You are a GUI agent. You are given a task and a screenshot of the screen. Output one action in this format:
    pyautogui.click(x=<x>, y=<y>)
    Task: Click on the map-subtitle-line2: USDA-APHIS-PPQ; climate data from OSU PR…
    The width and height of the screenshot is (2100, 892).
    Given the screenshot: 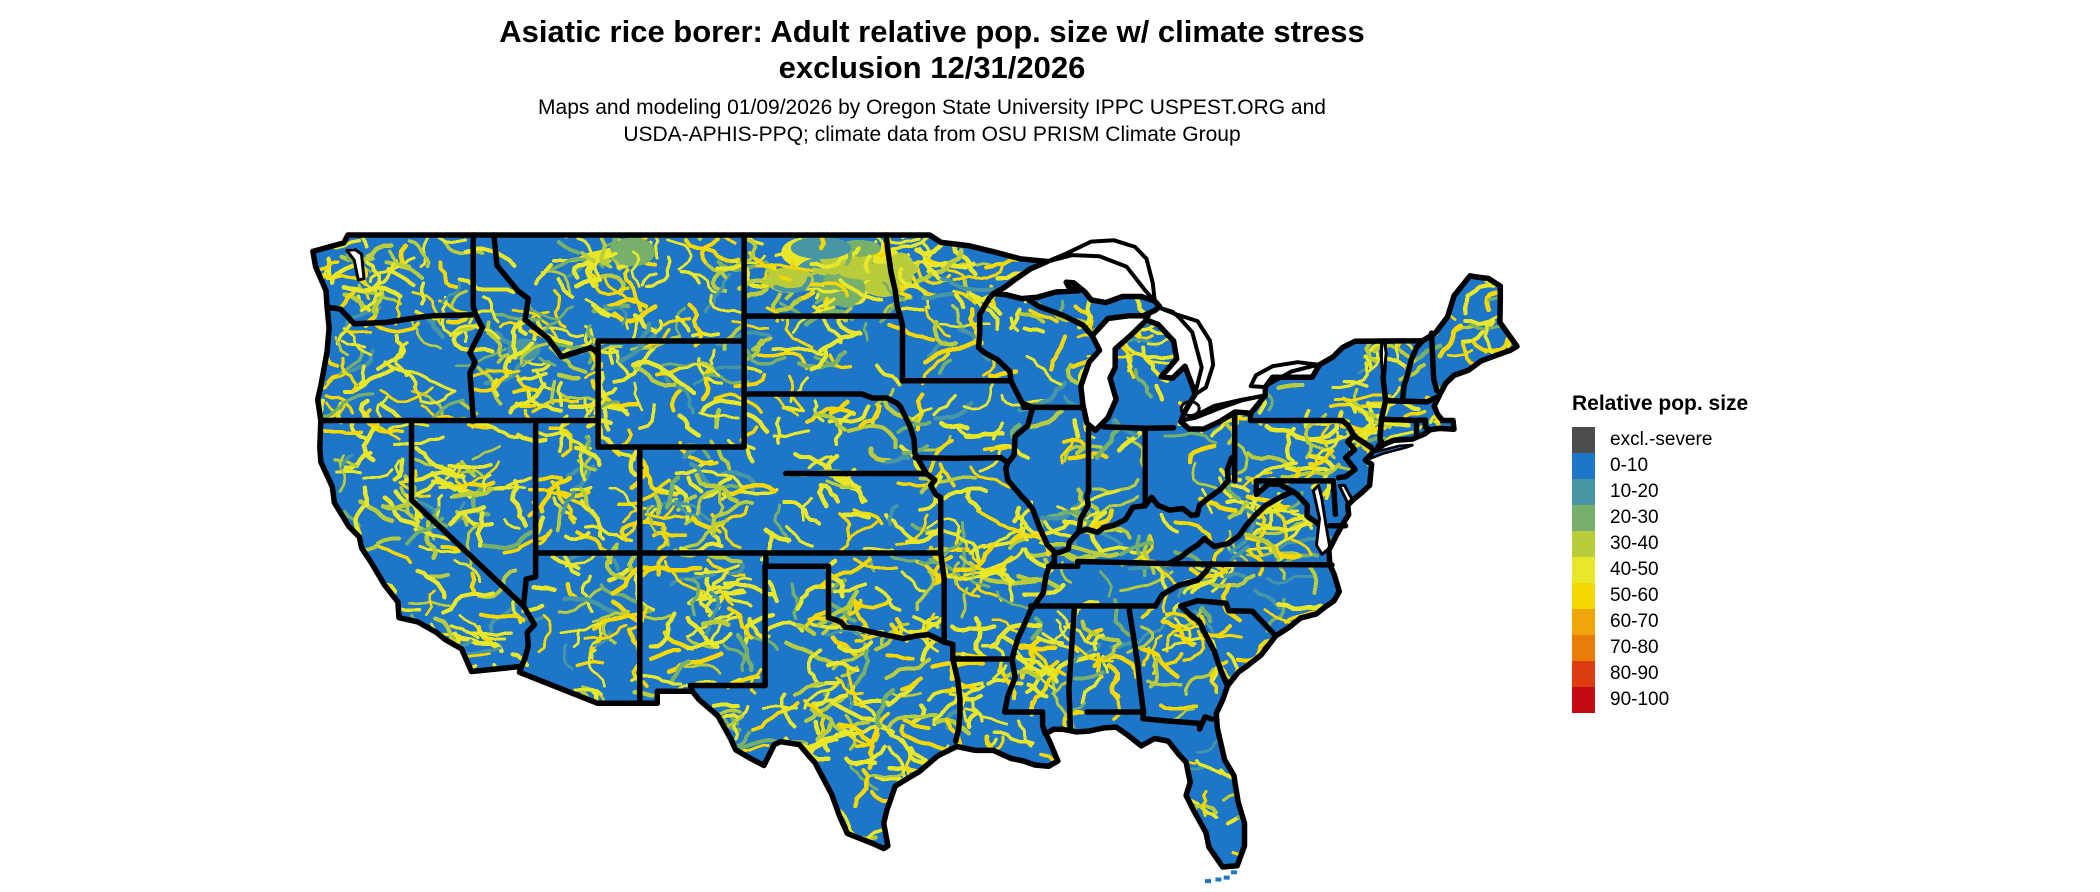 What is the action you would take?
    pyautogui.click(x=932, y=134)
    